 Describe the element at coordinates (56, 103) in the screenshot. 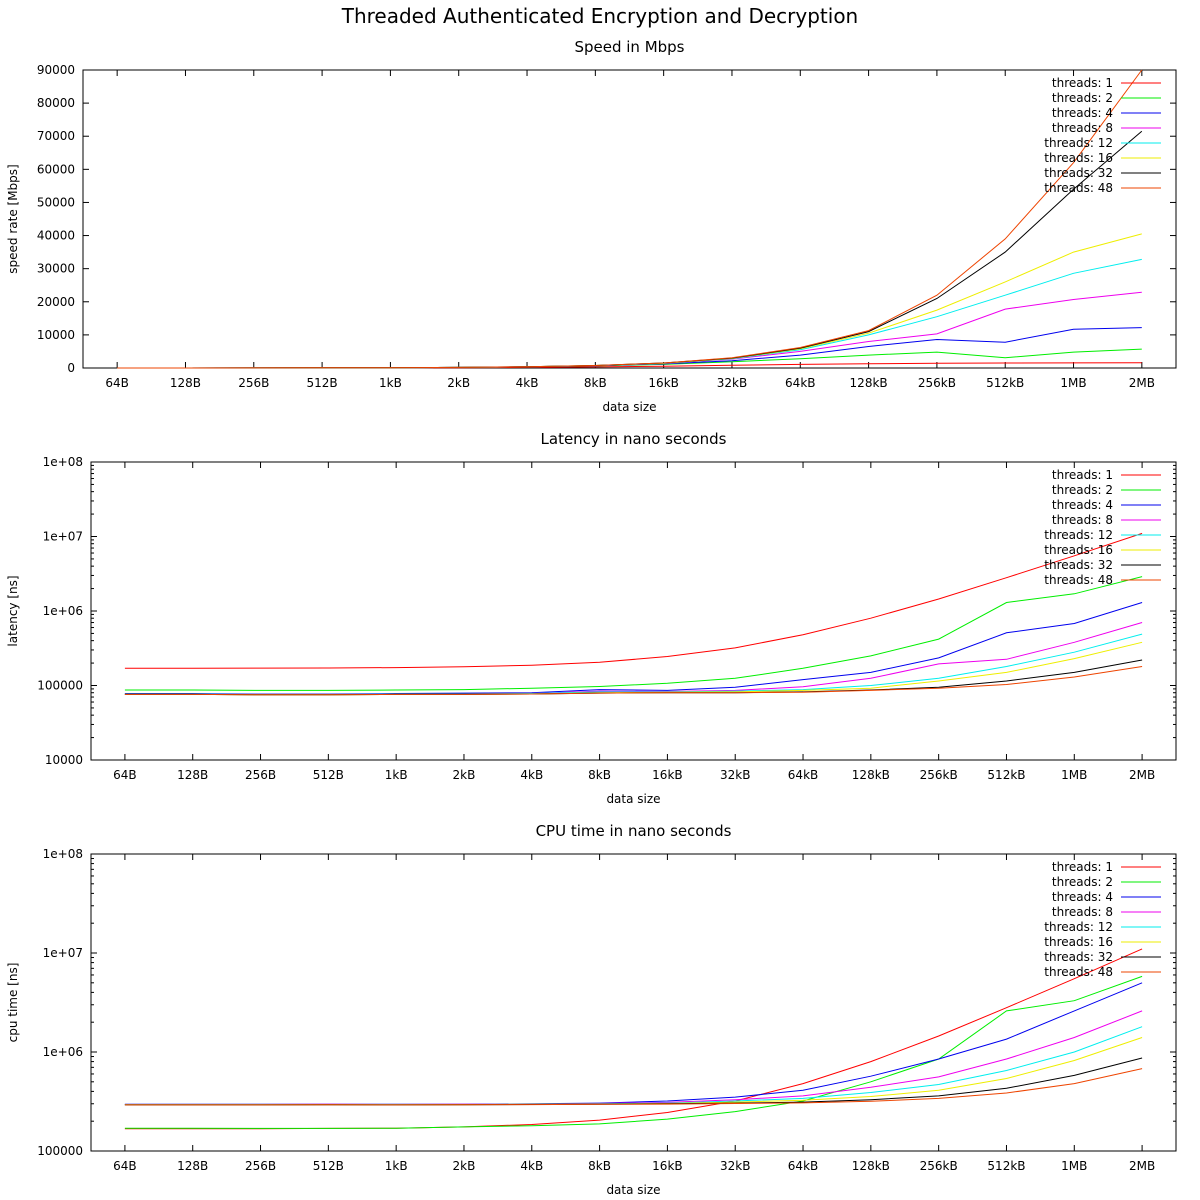

I see `y-tick-label: 80000` at that location.